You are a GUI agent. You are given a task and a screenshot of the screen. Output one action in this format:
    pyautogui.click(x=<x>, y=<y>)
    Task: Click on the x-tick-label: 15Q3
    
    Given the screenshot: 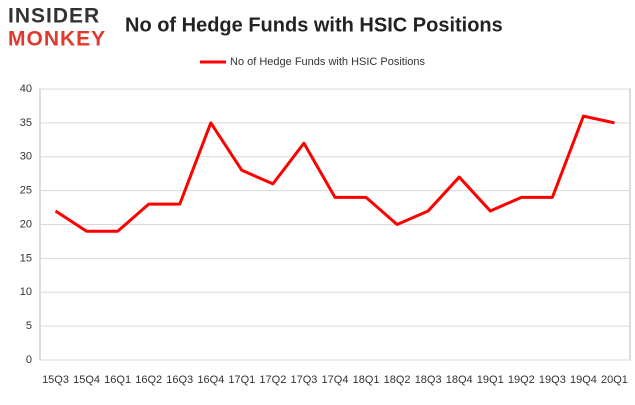 What is the action you would take?
    pyautogui.click(x=55, y=380)
    